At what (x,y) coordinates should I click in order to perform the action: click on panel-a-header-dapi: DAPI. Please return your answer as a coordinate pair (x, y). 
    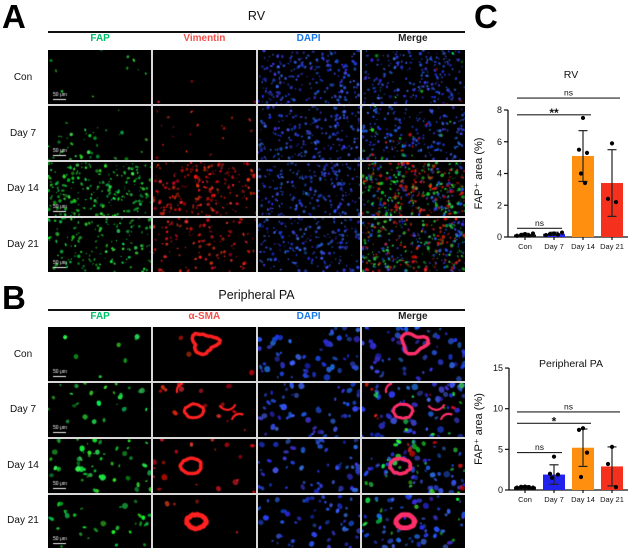
    Looking at the image, I should click on (308, 38).